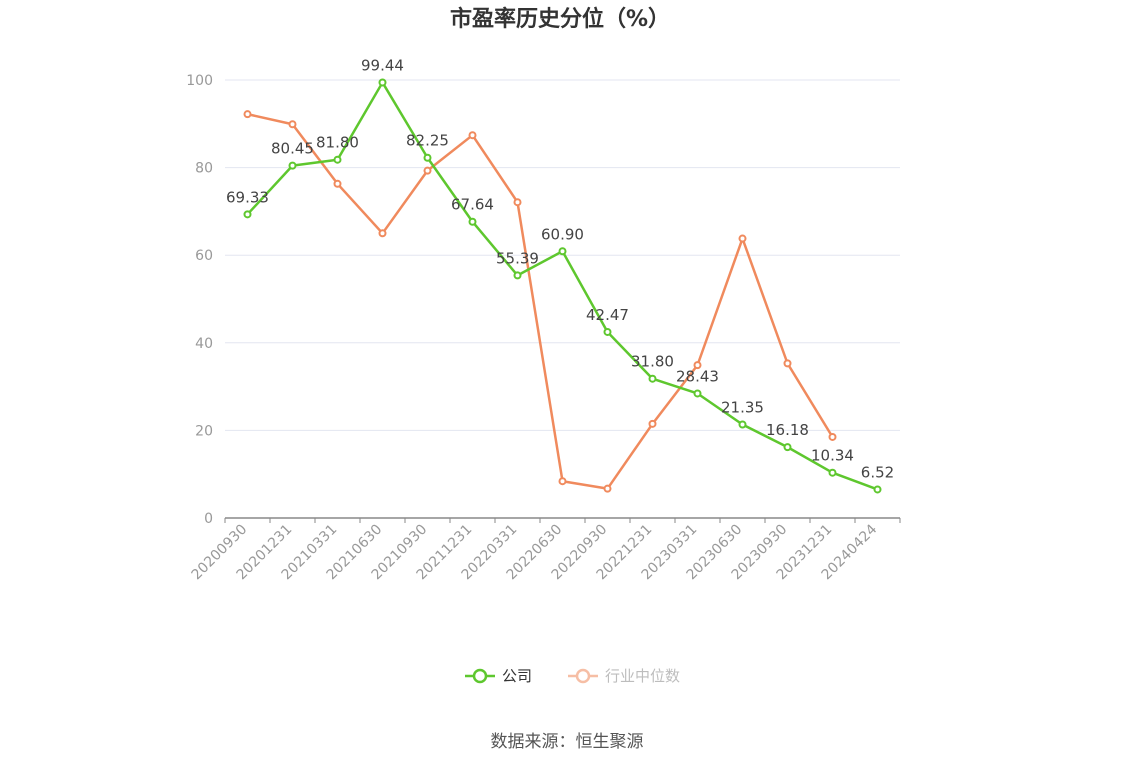 The width and height of the screenshot is (1134, 766). I want to click on chart-title: 市盈率历史分位（%）, so click(560, 19).